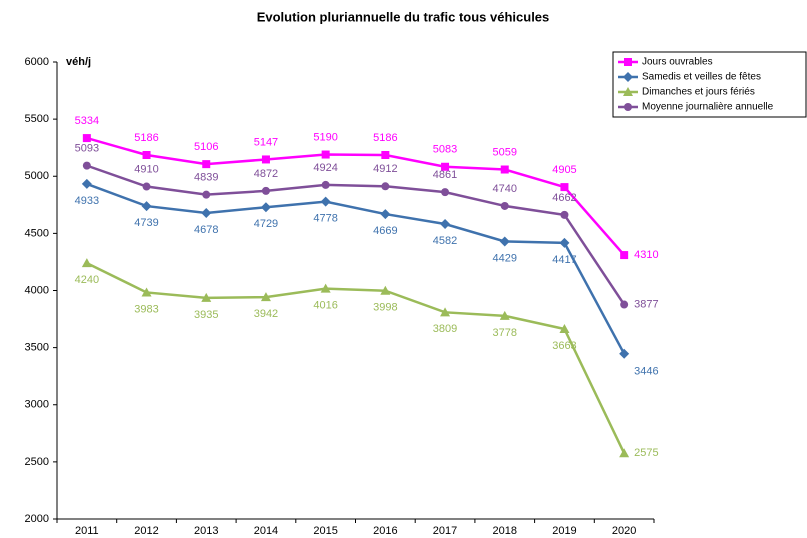 Image resolution: width=807 pixels, height=538 pixels. What do you see at coordinates (37, 119) in the screenshot?
I see `y-tick-label: 5500` at bounding box center [37, 119].